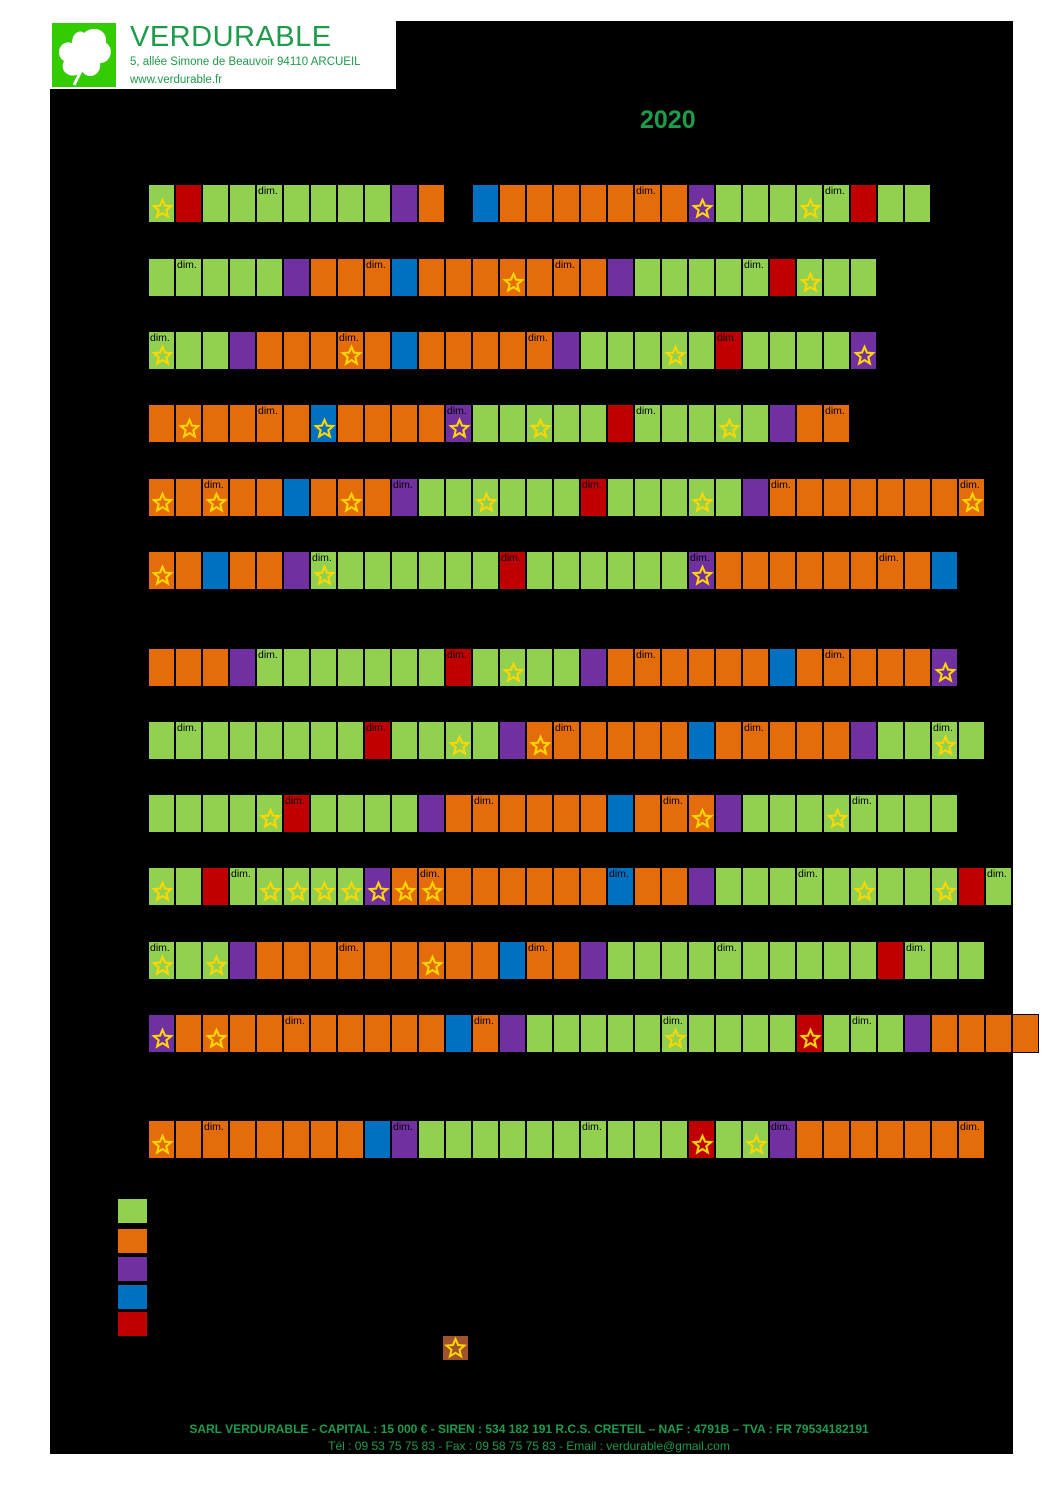  What do you see at coordinates (231, 37) in the screenshot?
I see `company-name: VERDURABLE` at bounding box center [231, 37].